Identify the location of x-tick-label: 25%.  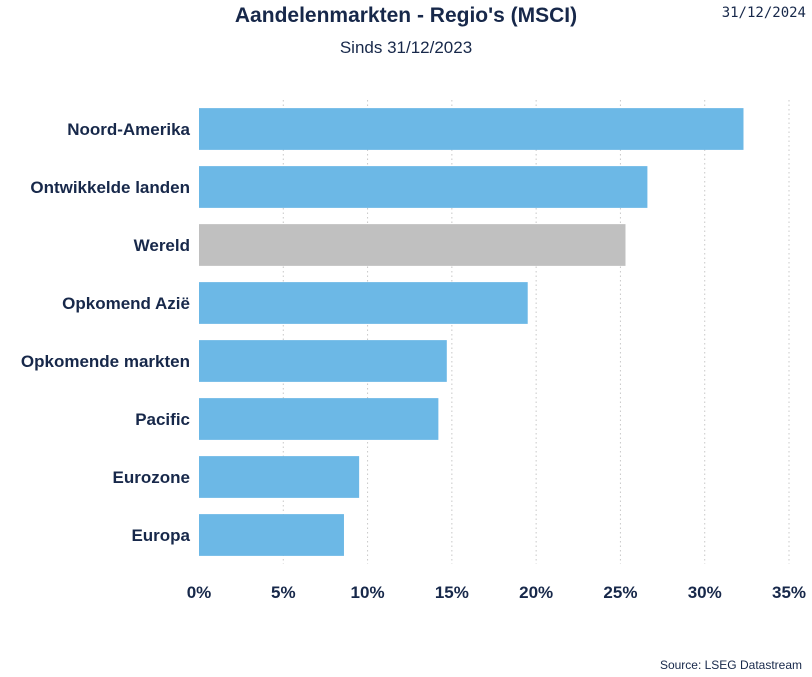
(620, 592).